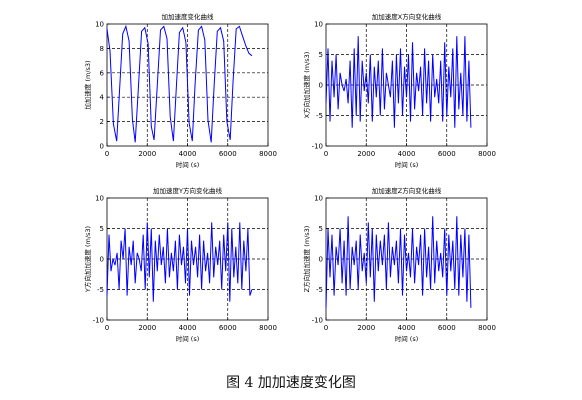  I want to click on plot1-y-tick-label: 10, so click(99, 25).